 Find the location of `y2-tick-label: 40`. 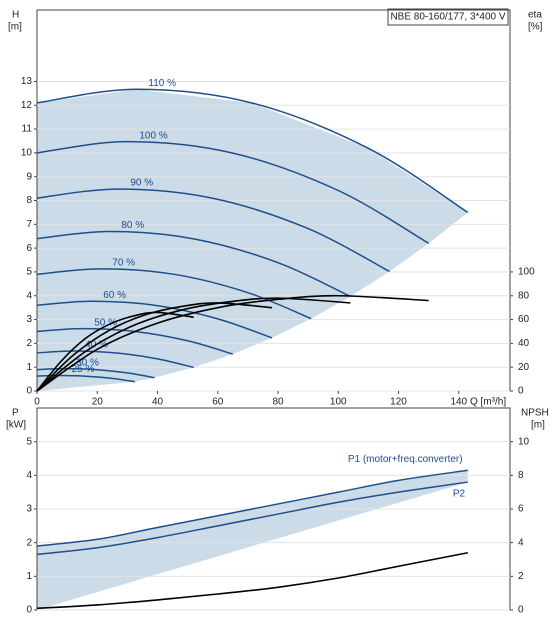

y2-tick-label: 40 is located at coordinates (524, 343).